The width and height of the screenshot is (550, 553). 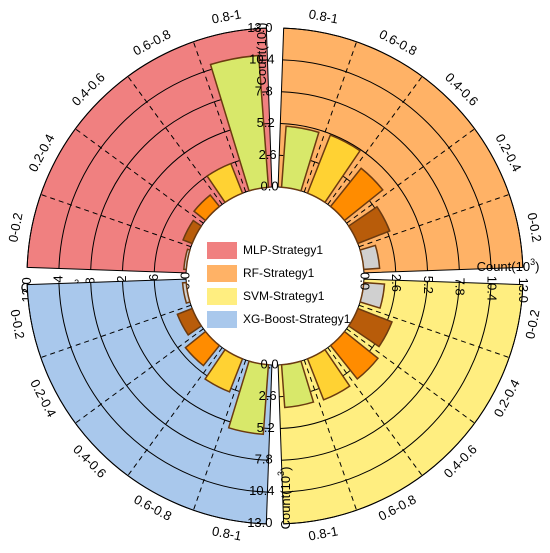 What do you see at coordinates (297, 319) in the screenshot?
I see `legend-label: XG-Boost-Strategy1` at bounding box center [297, 319].